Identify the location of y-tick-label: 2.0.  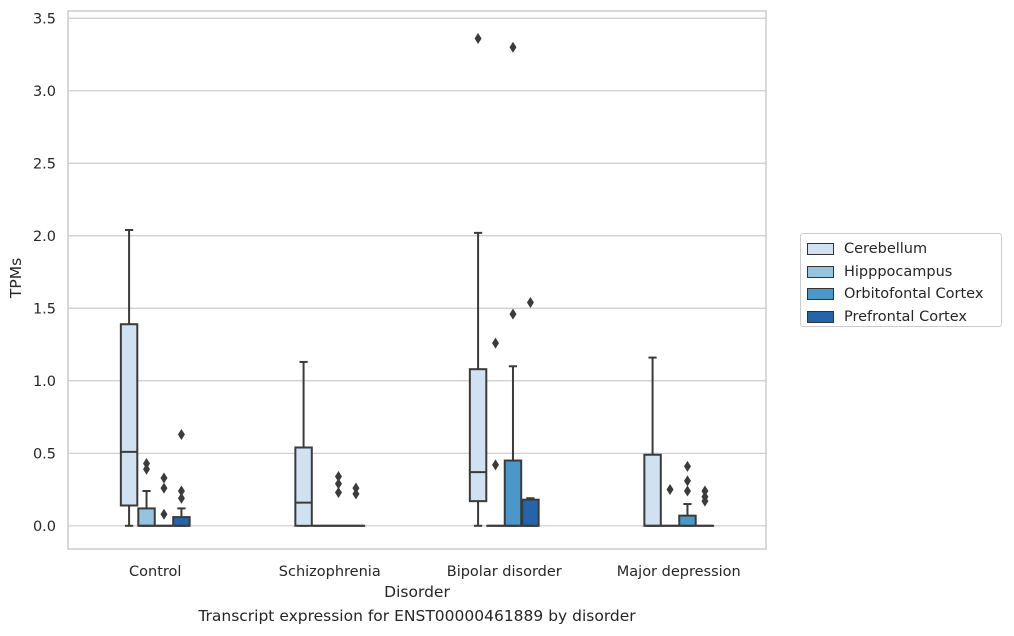
(44, 237).